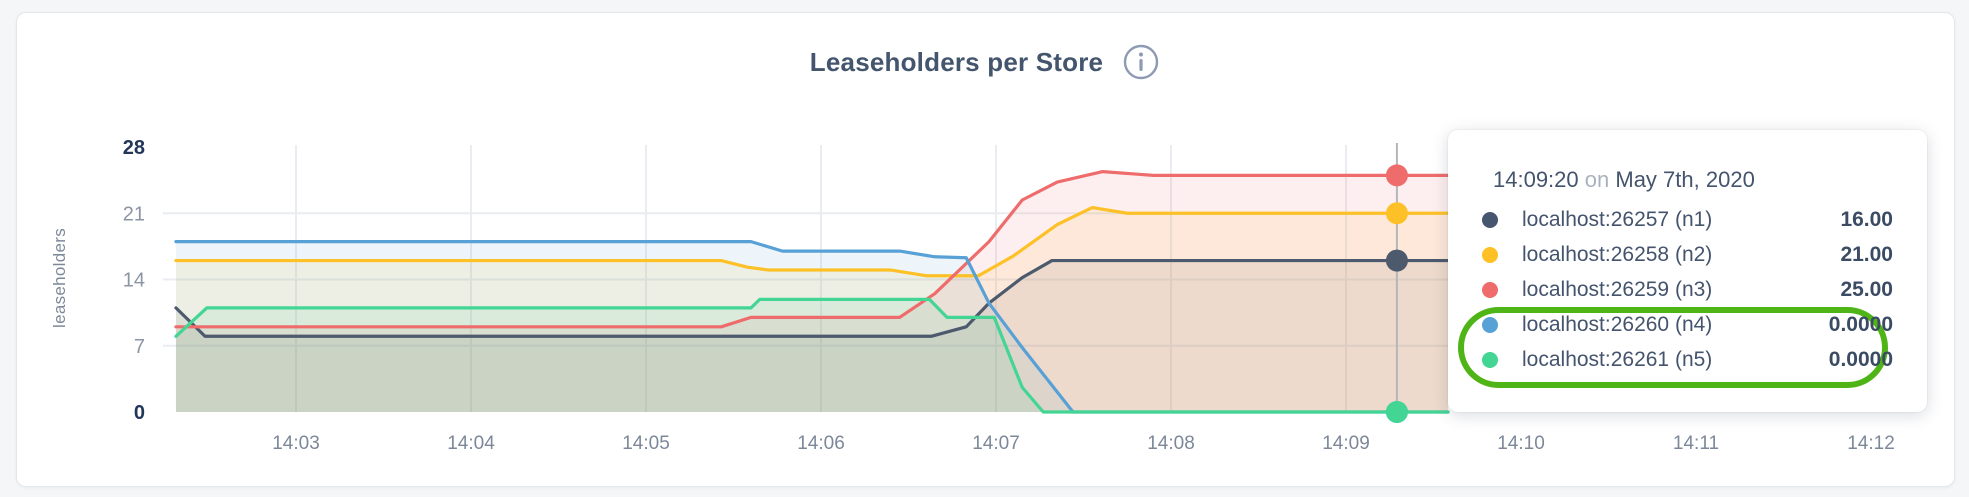 The width and height of the screenshot is (1969, 497). I want to click on tooltip-on-word: on, so click(1597, 179).